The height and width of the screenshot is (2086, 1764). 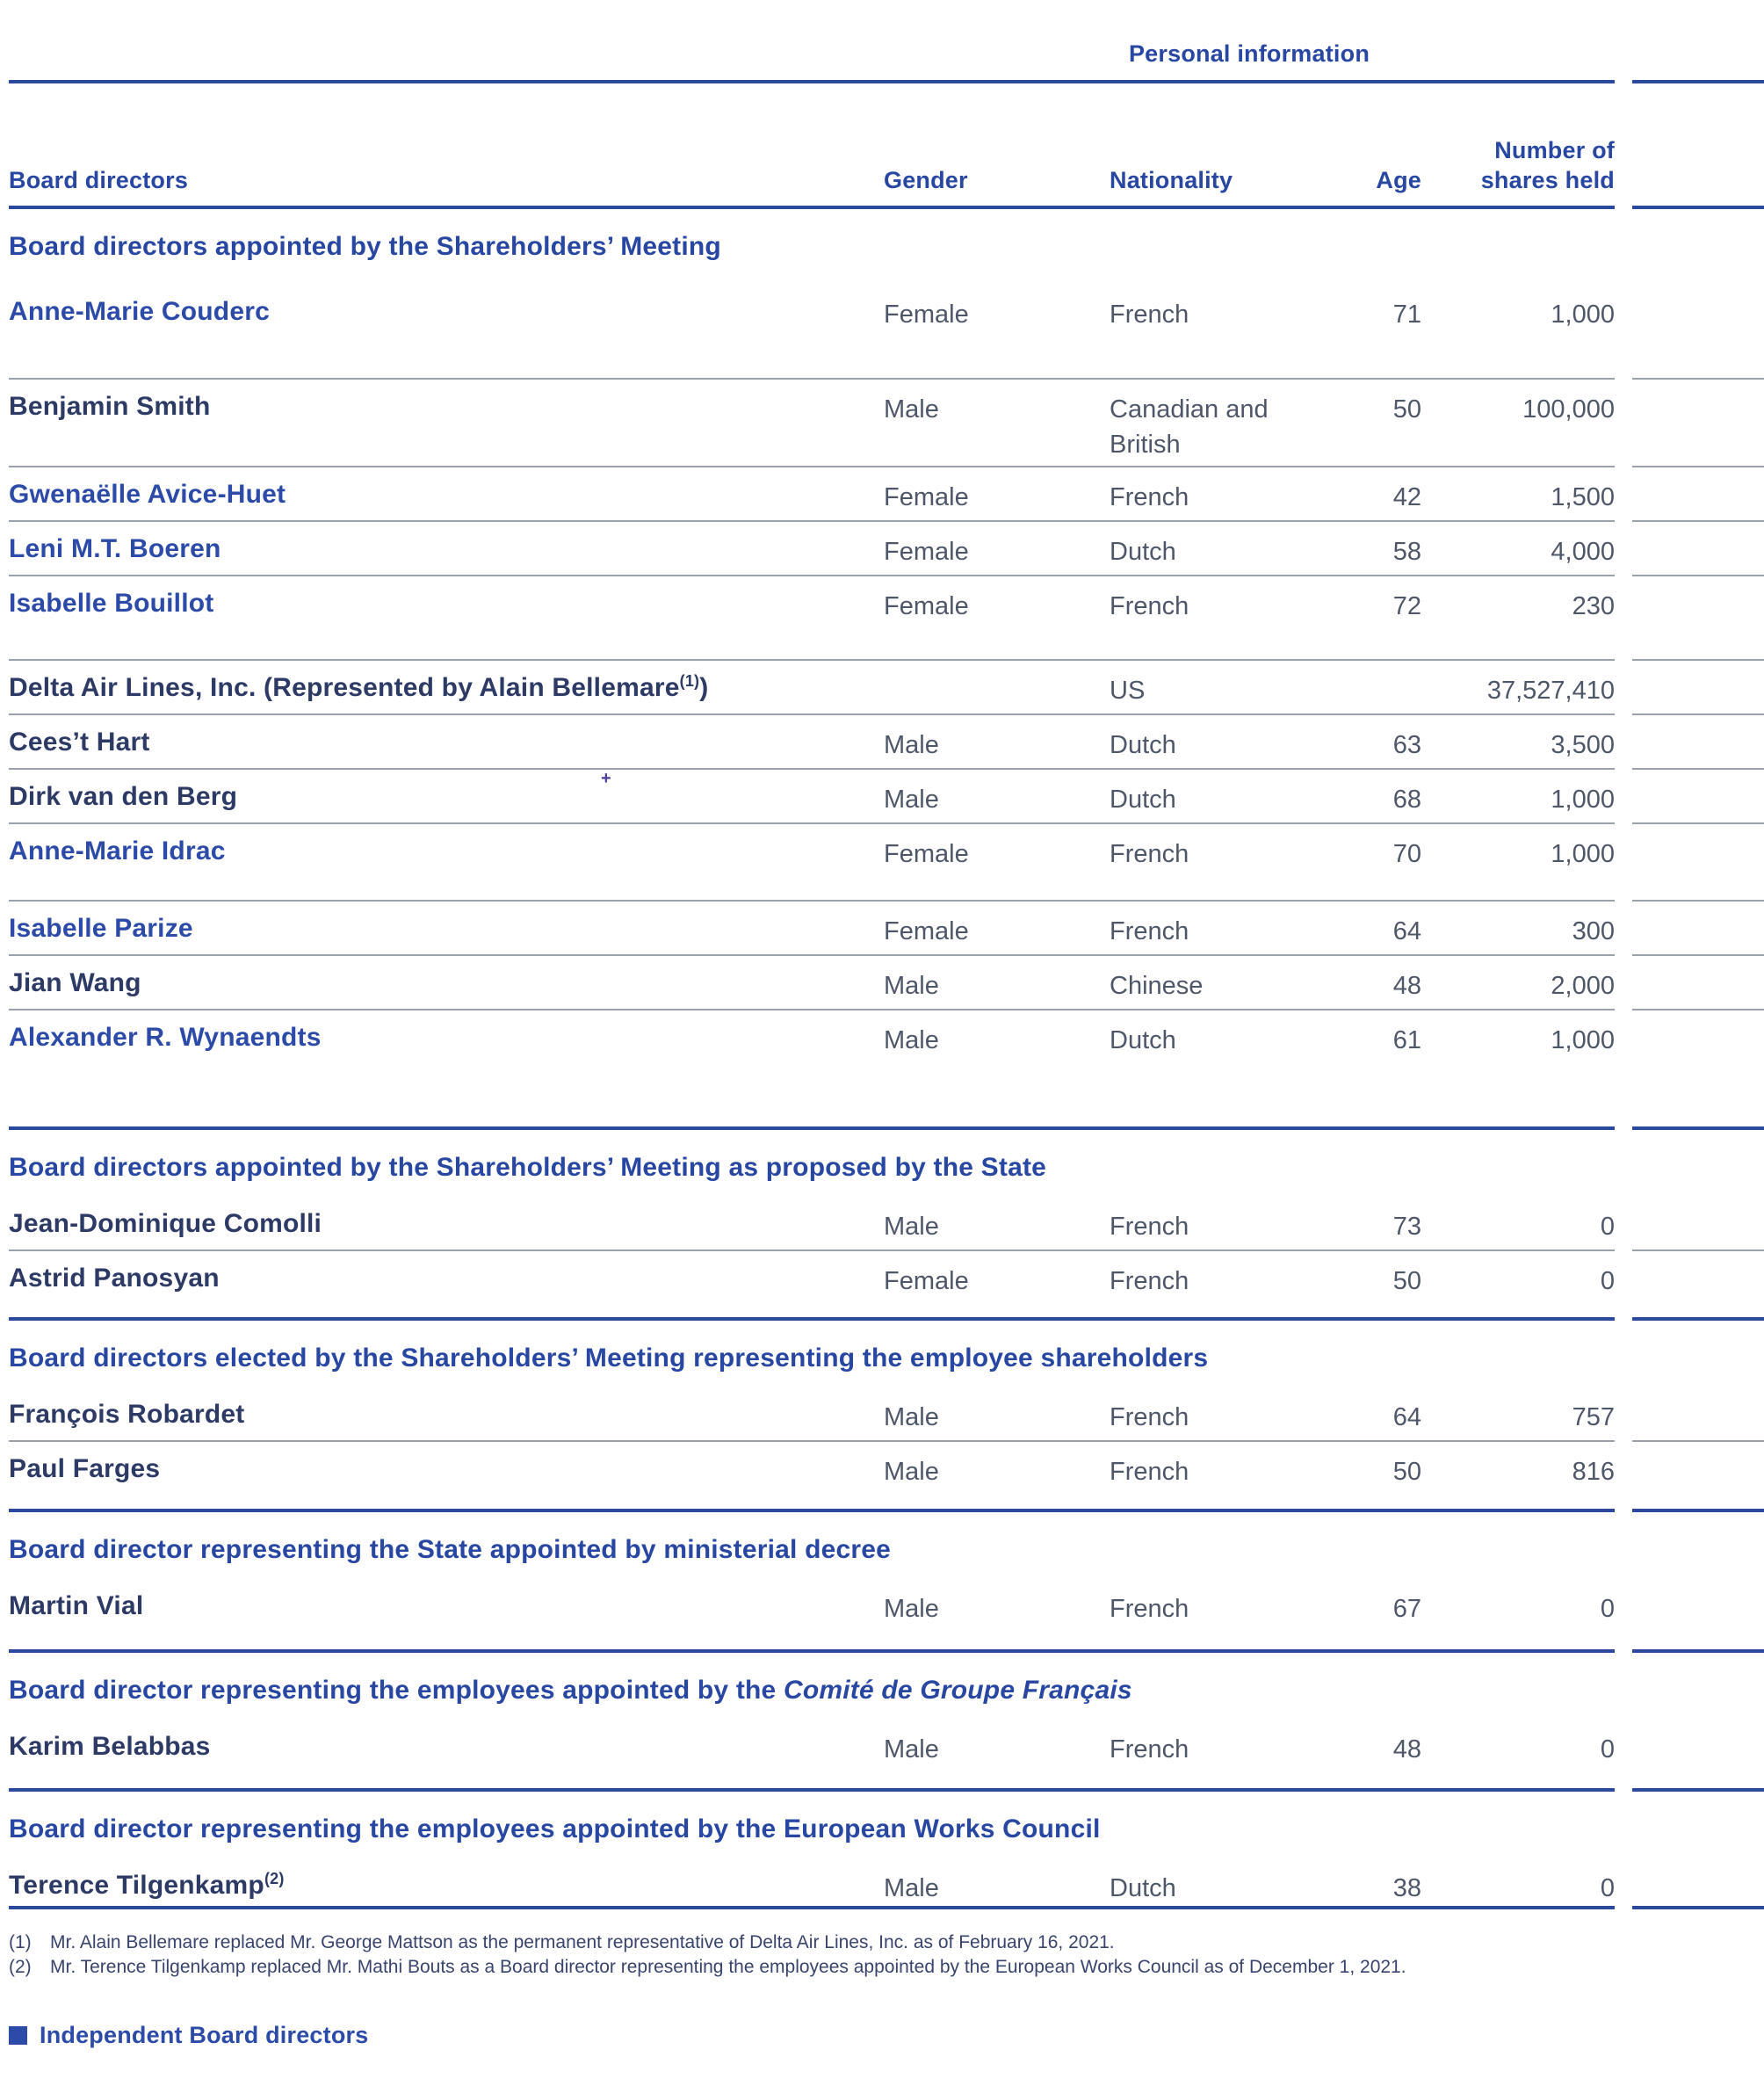 I want to click on director-name: Isabelle Bouillot, so click(x=111, y=603).